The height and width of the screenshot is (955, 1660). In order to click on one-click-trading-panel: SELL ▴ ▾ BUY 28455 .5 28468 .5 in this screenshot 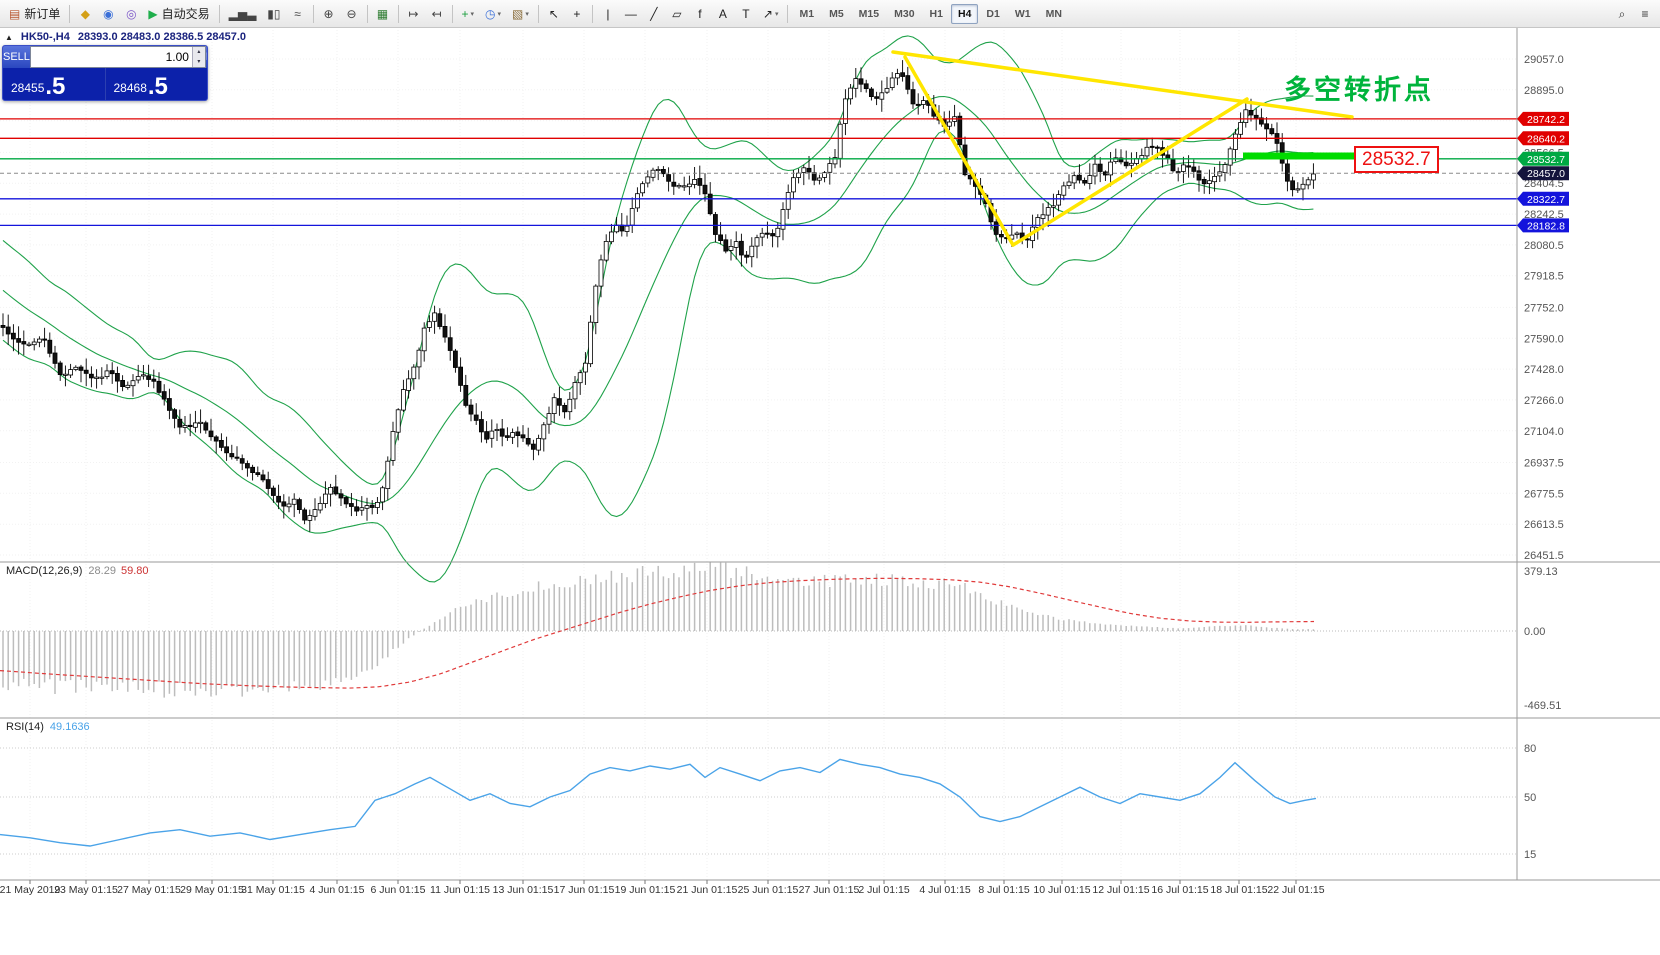, I will do `click(105, 73)`.